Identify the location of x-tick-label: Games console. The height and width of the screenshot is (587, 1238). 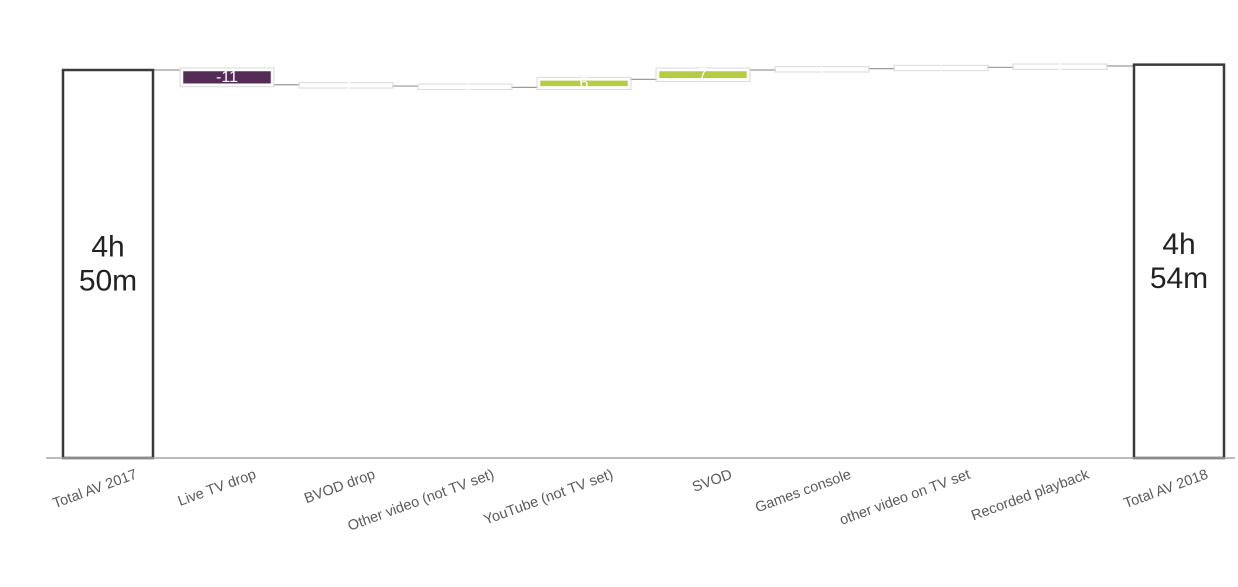
(803, 491).